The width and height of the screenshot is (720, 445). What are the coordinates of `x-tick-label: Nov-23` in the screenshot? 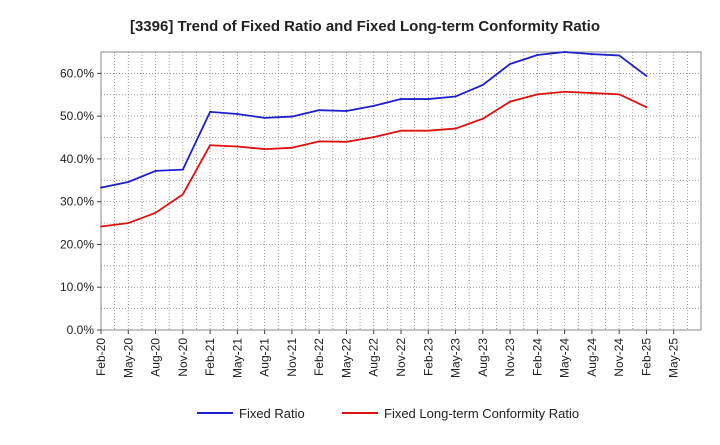 It's located at (510, 357).